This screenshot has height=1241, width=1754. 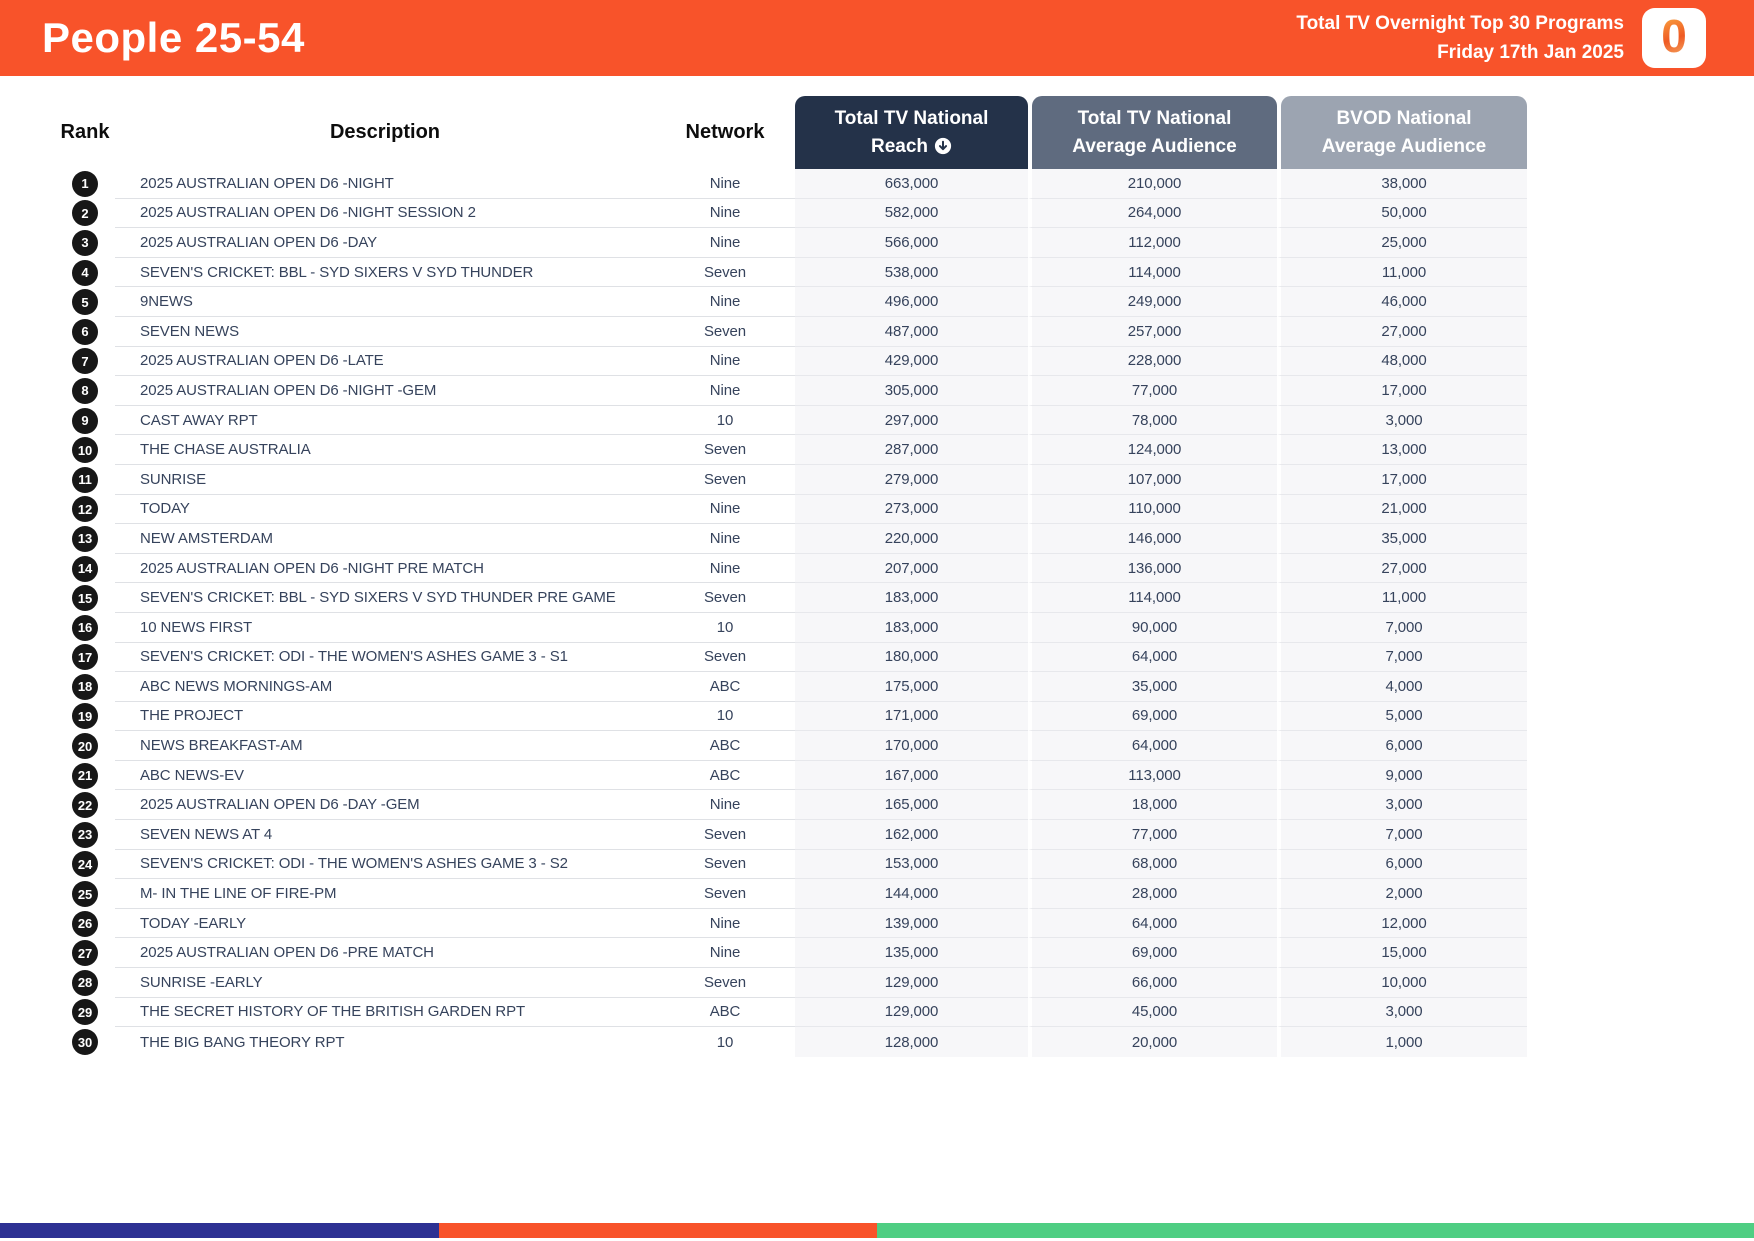 What do you see at coordinates (911, 775) in the screenshot?
I see `total-tv-reach-value: 167,000` at bounding box center [911, 775].